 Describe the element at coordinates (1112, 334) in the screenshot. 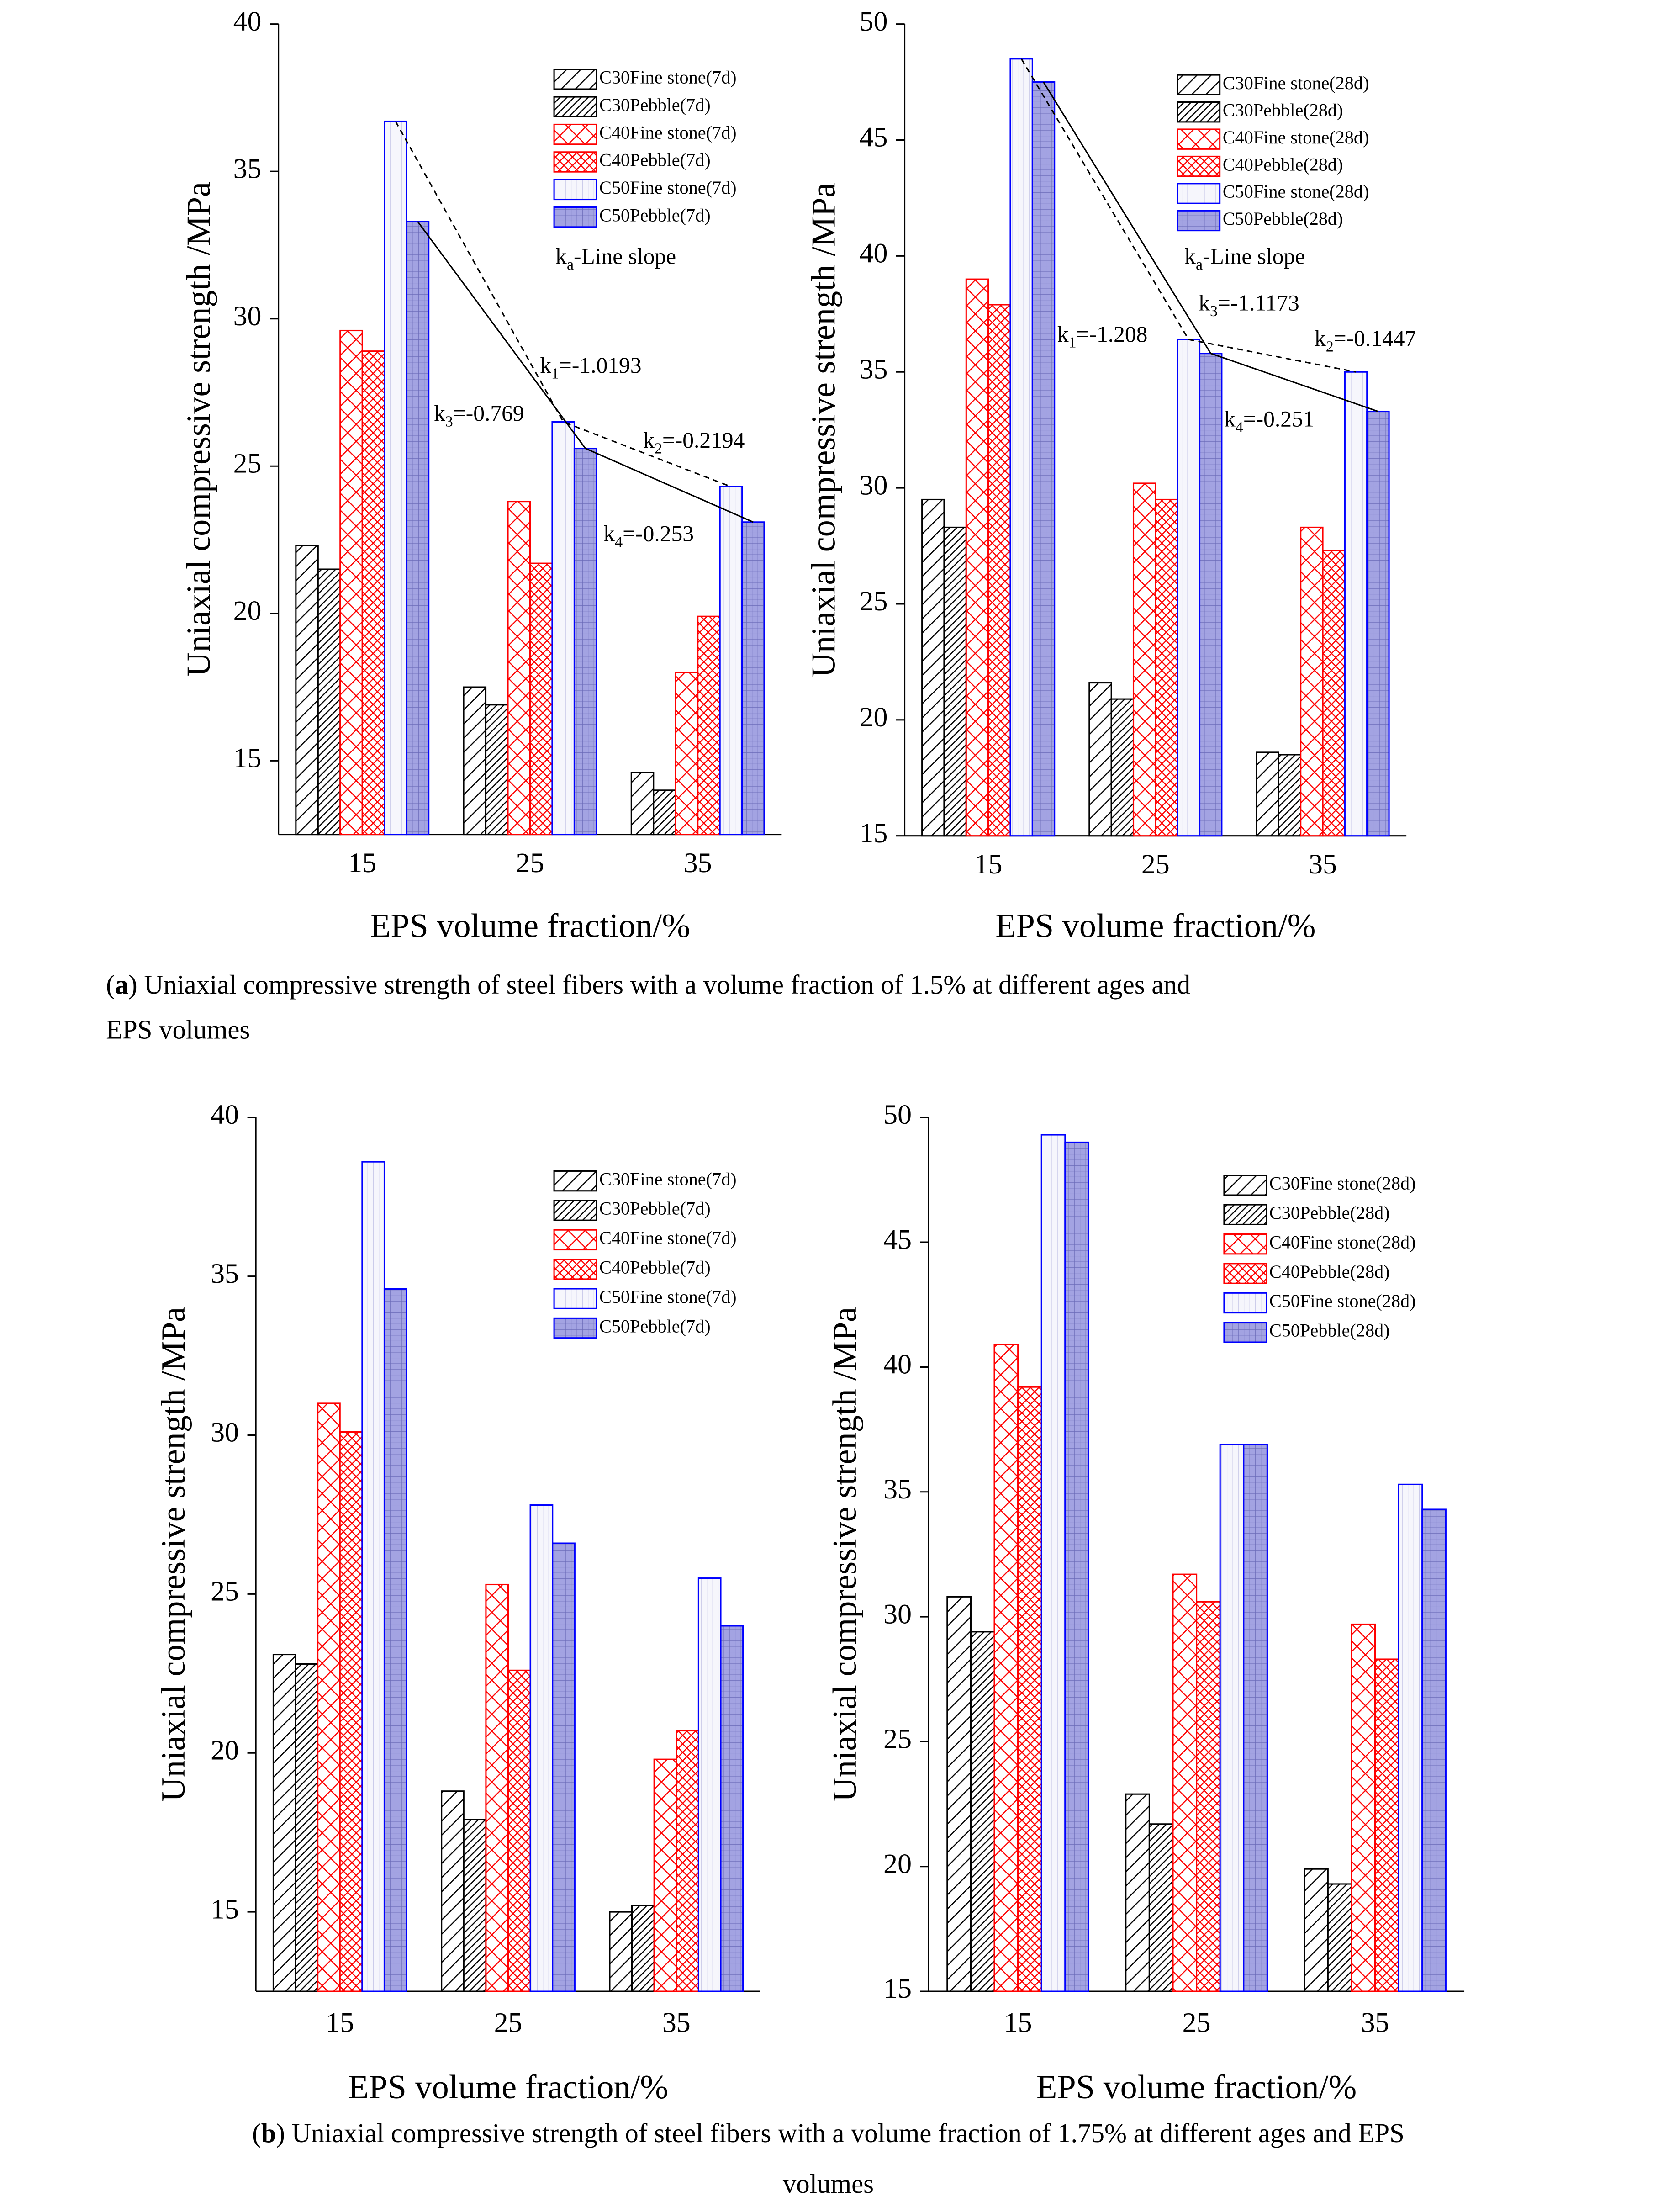

I see `annotation-text: =-1.208` at that location.